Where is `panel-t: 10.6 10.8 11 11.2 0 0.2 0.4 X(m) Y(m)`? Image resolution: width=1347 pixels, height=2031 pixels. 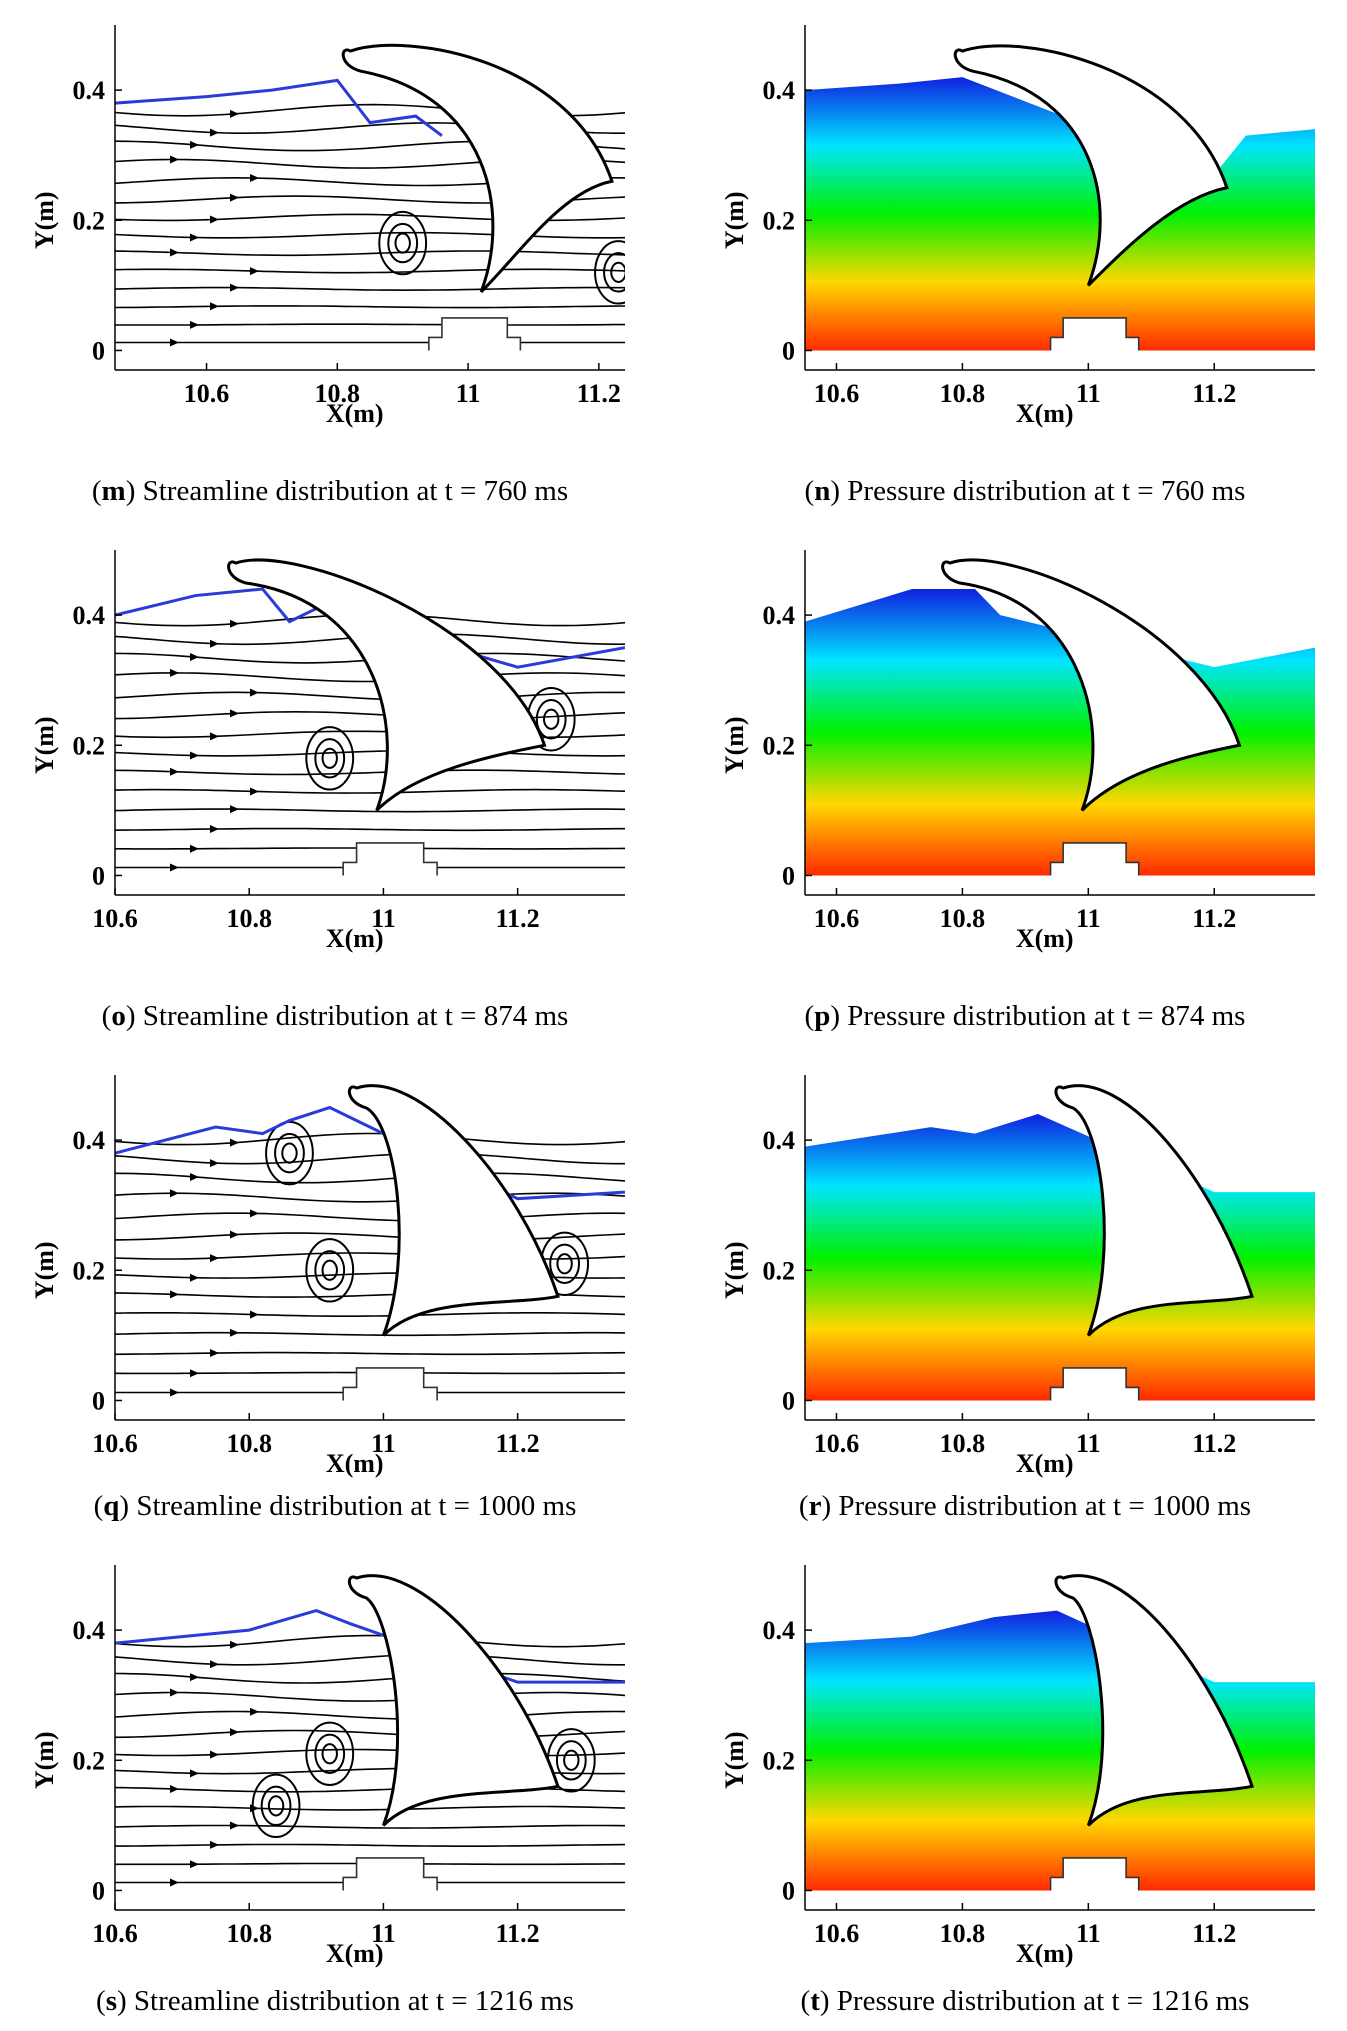
panel-t: 10.6 10.8 11 11.2 0 0.2 0.4 X(m) Y(m) is located at coordinates (1025, 1764).